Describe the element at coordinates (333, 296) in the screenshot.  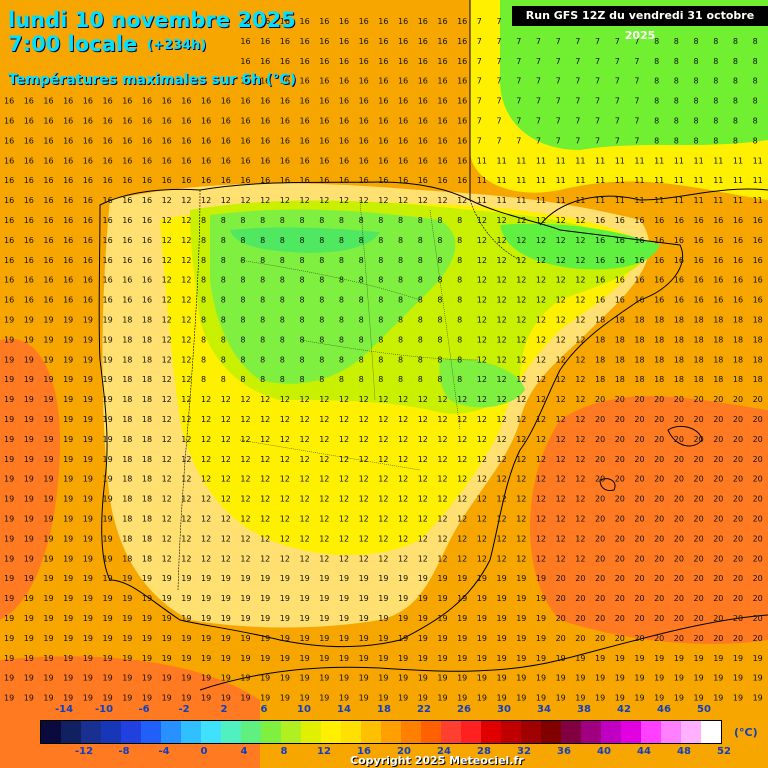
I see `land-green-zone` at that location.